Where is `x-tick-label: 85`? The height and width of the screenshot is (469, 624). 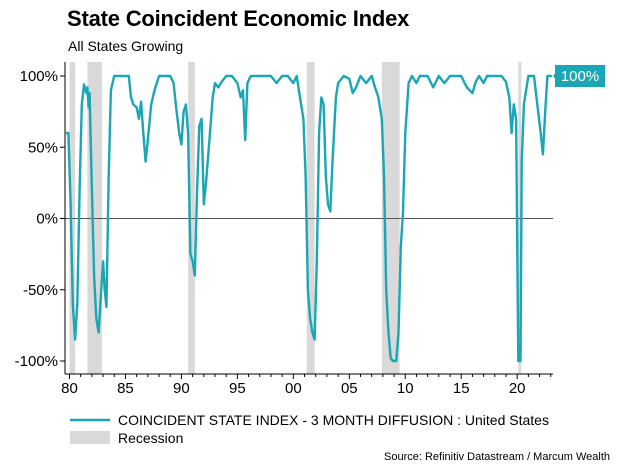 x-tick-label: 85 is located at coordinates (125, 388).